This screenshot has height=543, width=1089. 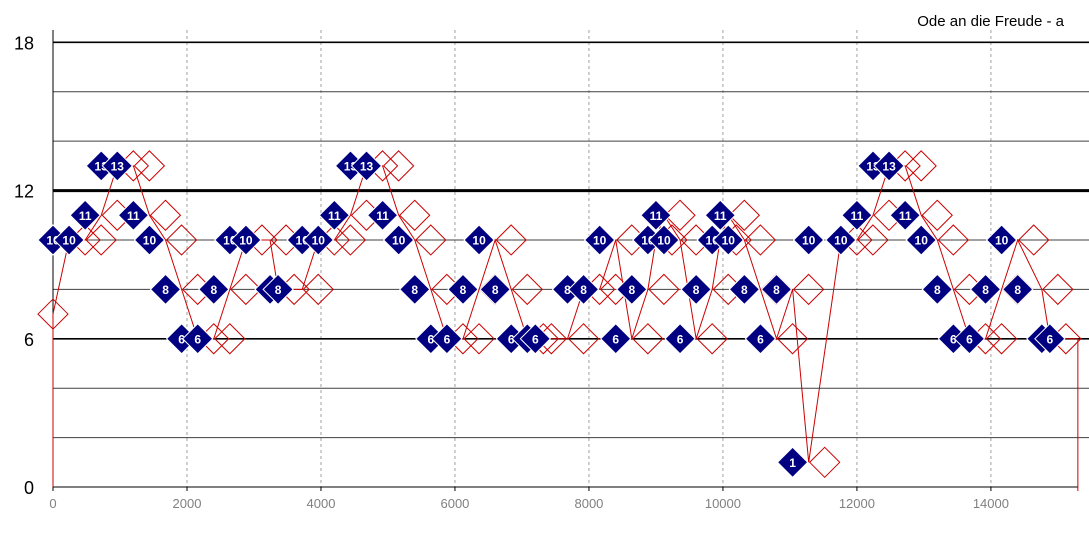 I want to click on y-tick-label: 0, so click(x=29, y=488).